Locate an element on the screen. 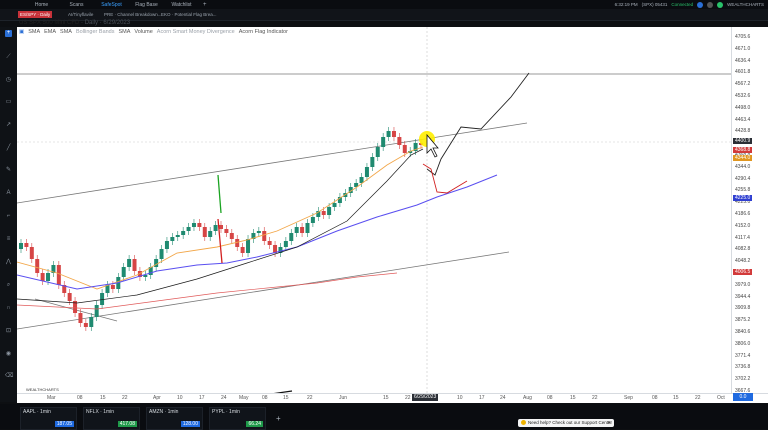 The height and width of the screenshot is (430, 768). tab-symbol: ES/SPY · Daily is located at coordinates (35, 14).